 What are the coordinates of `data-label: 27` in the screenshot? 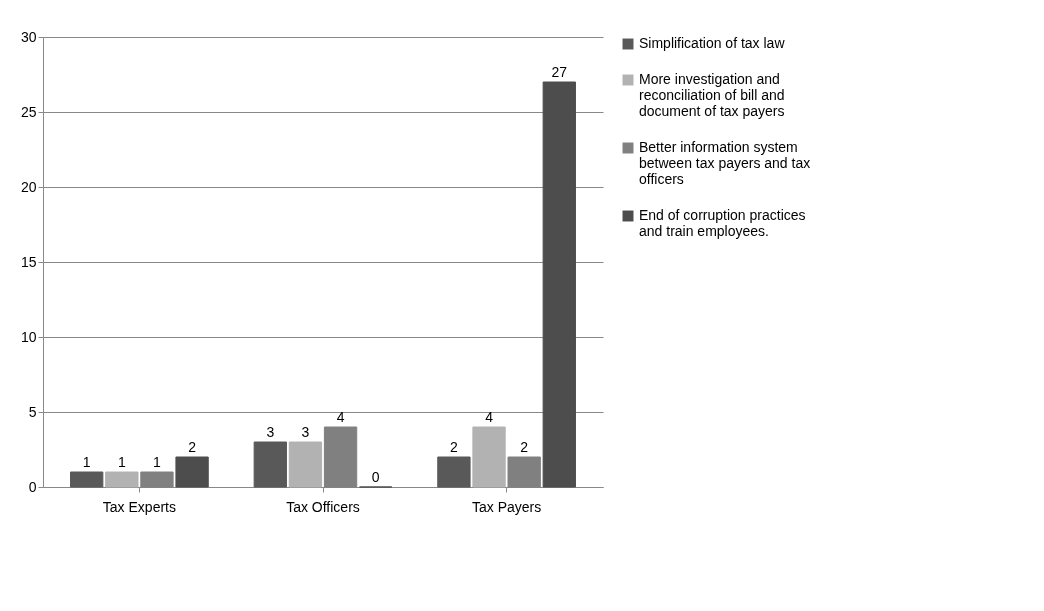 It's located at (559, 72).